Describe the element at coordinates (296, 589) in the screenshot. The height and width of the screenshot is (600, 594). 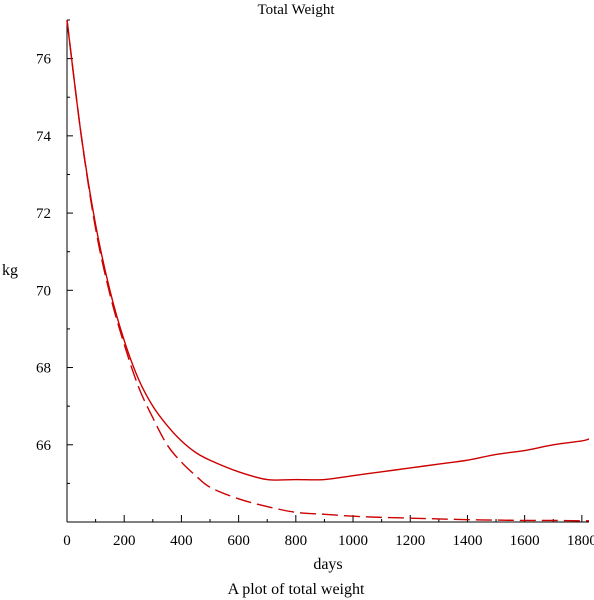
I see `chart-caption: A plot of total weight` at that location.